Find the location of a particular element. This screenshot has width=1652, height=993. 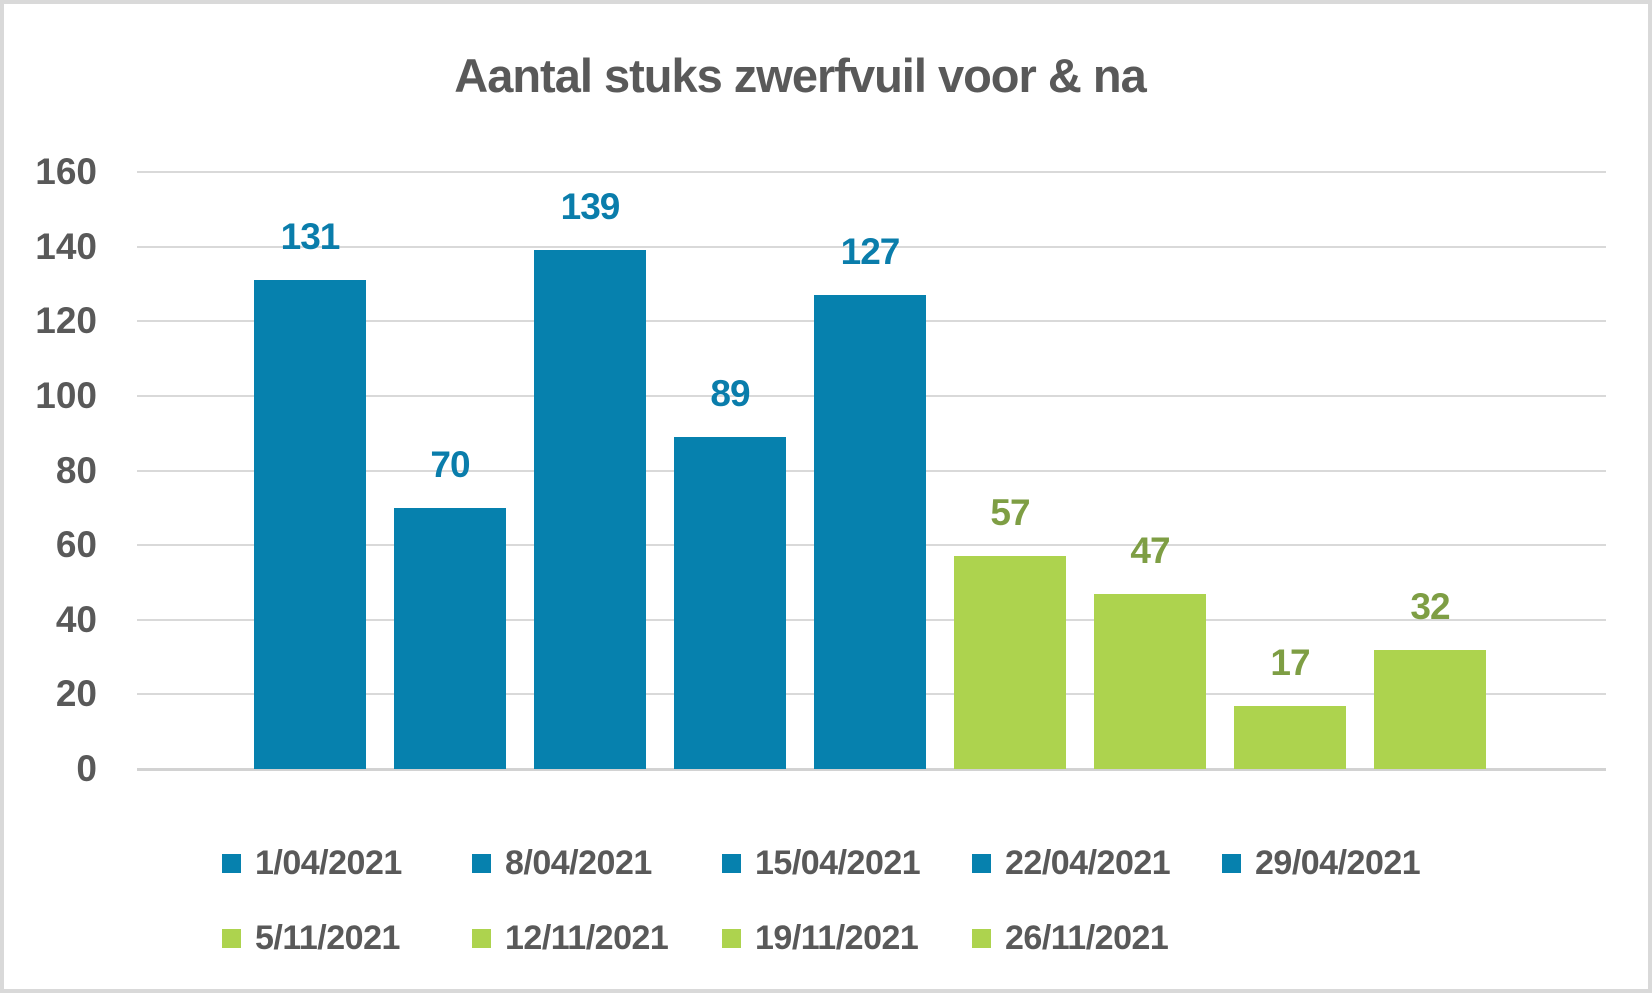

bar-value-label: 70 is located at coordinates (450, 464).